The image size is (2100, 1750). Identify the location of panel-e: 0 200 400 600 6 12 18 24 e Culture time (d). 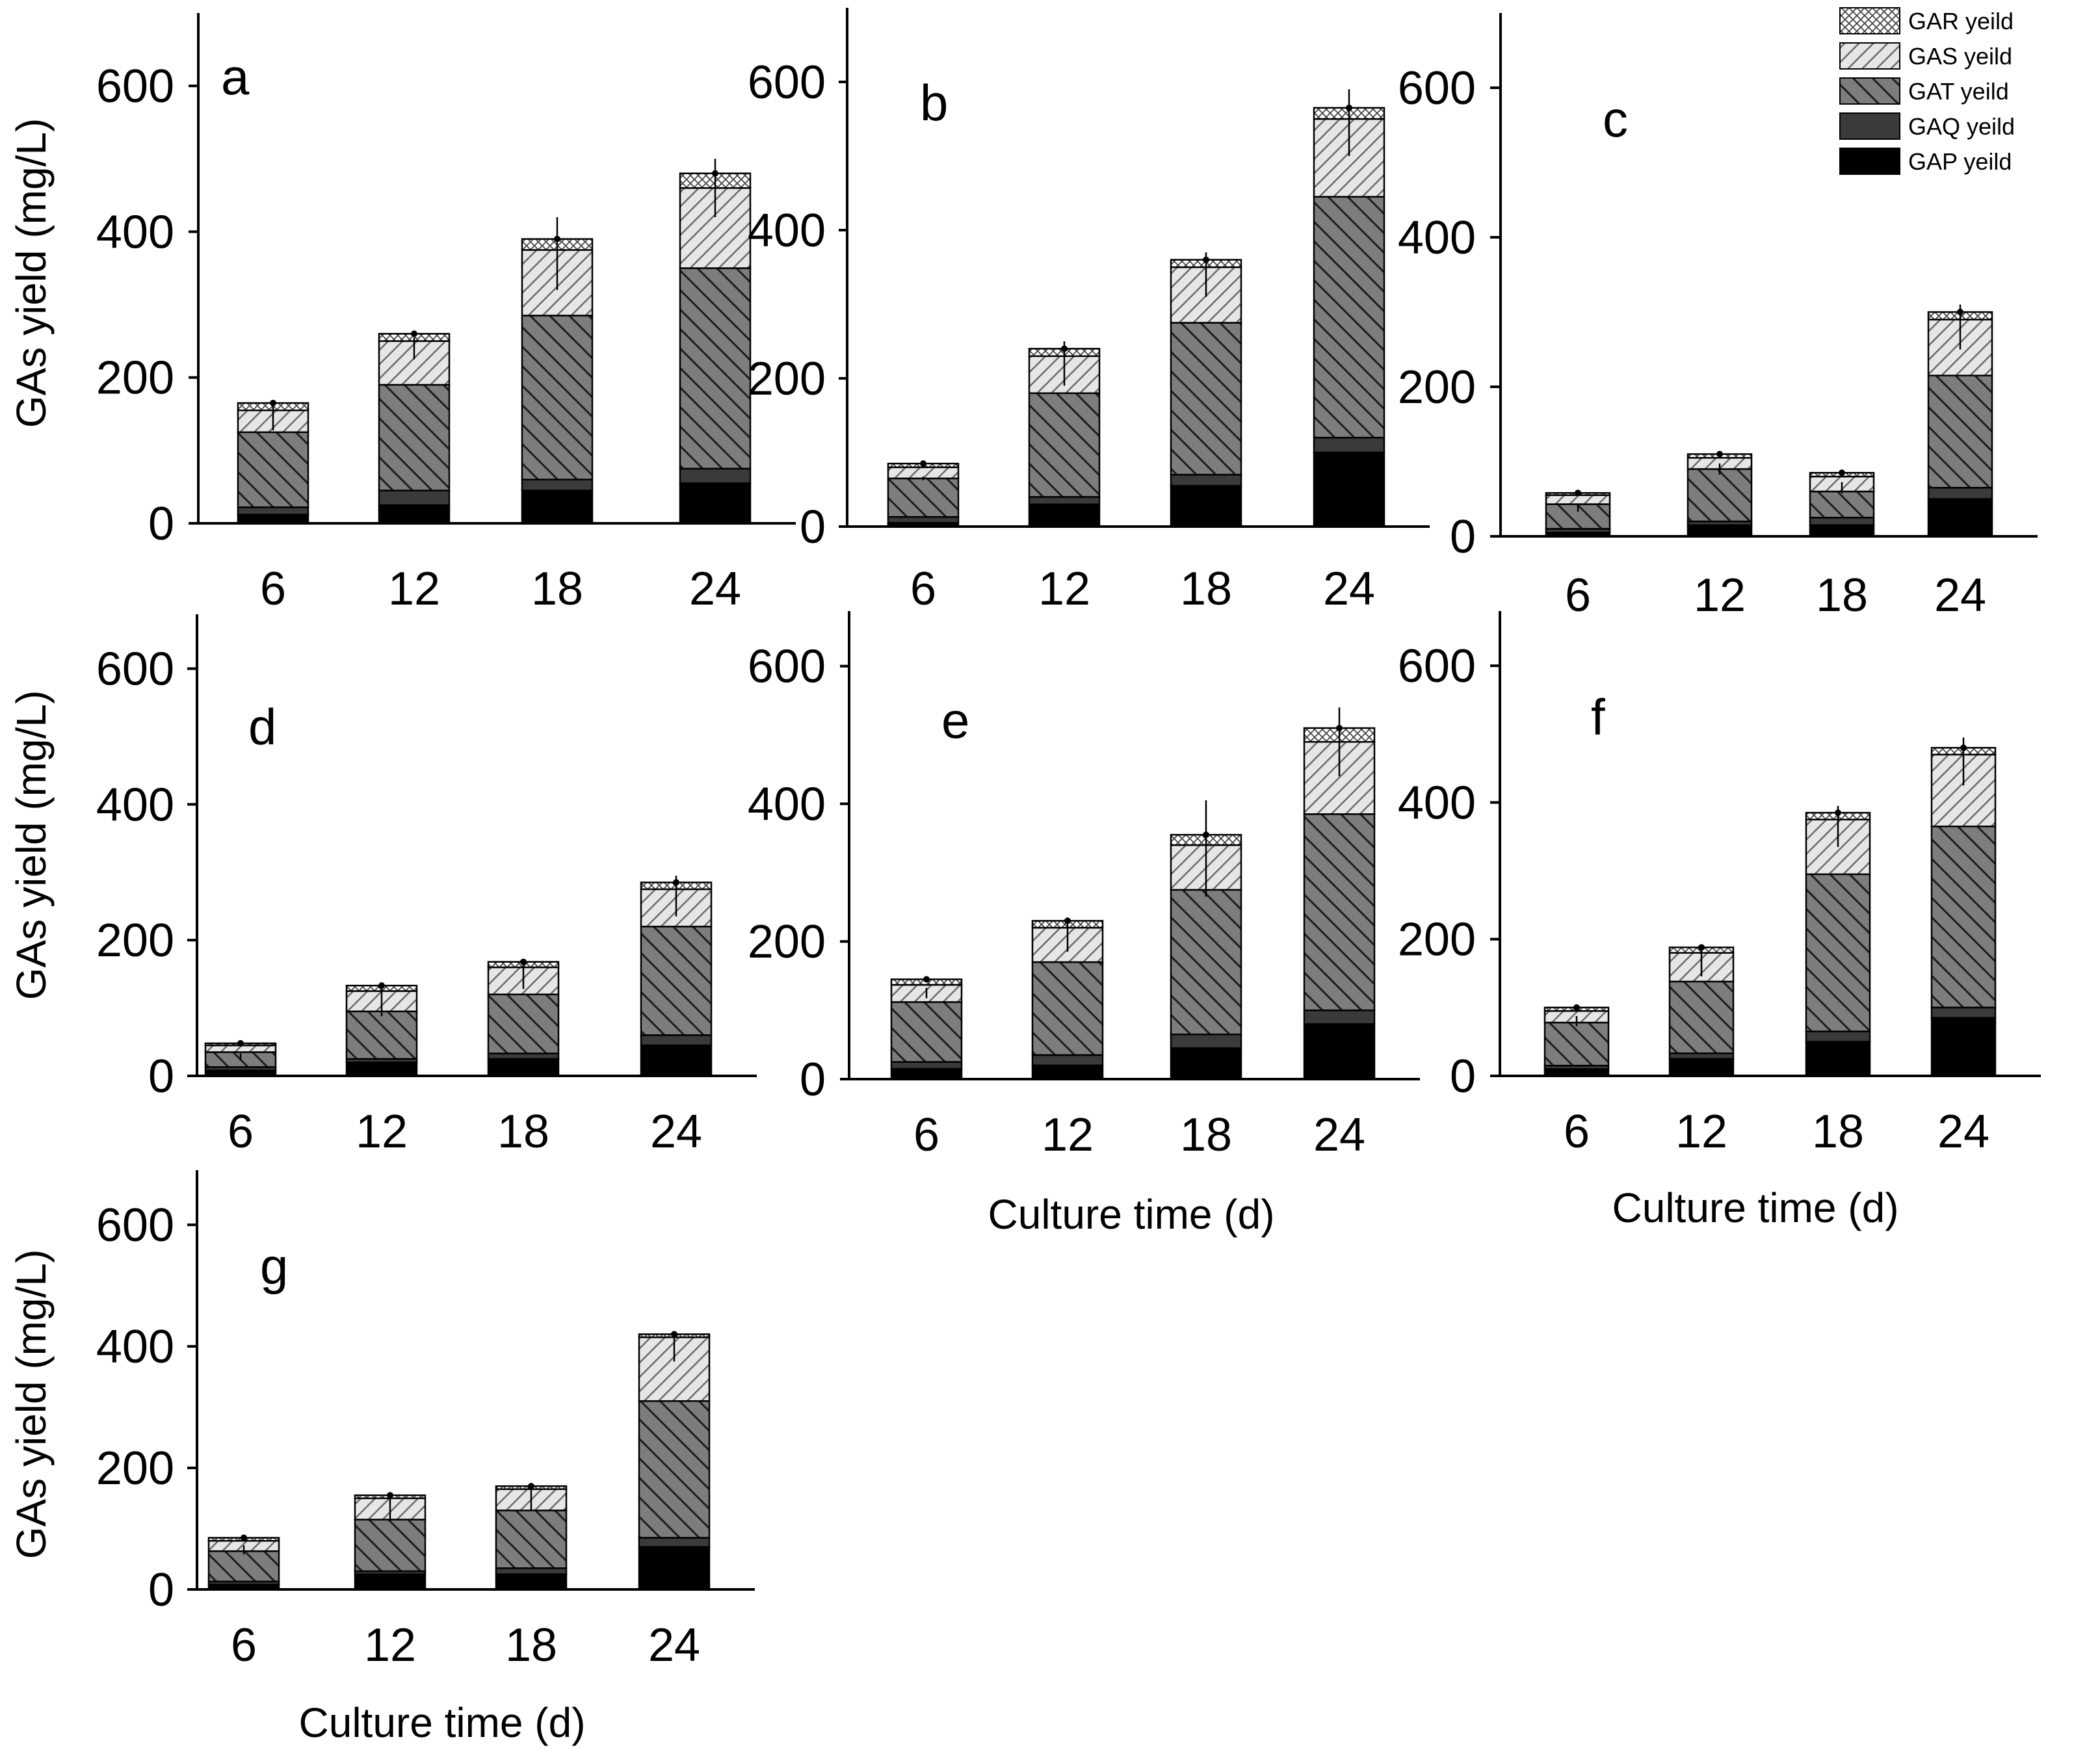
(1084, 925).